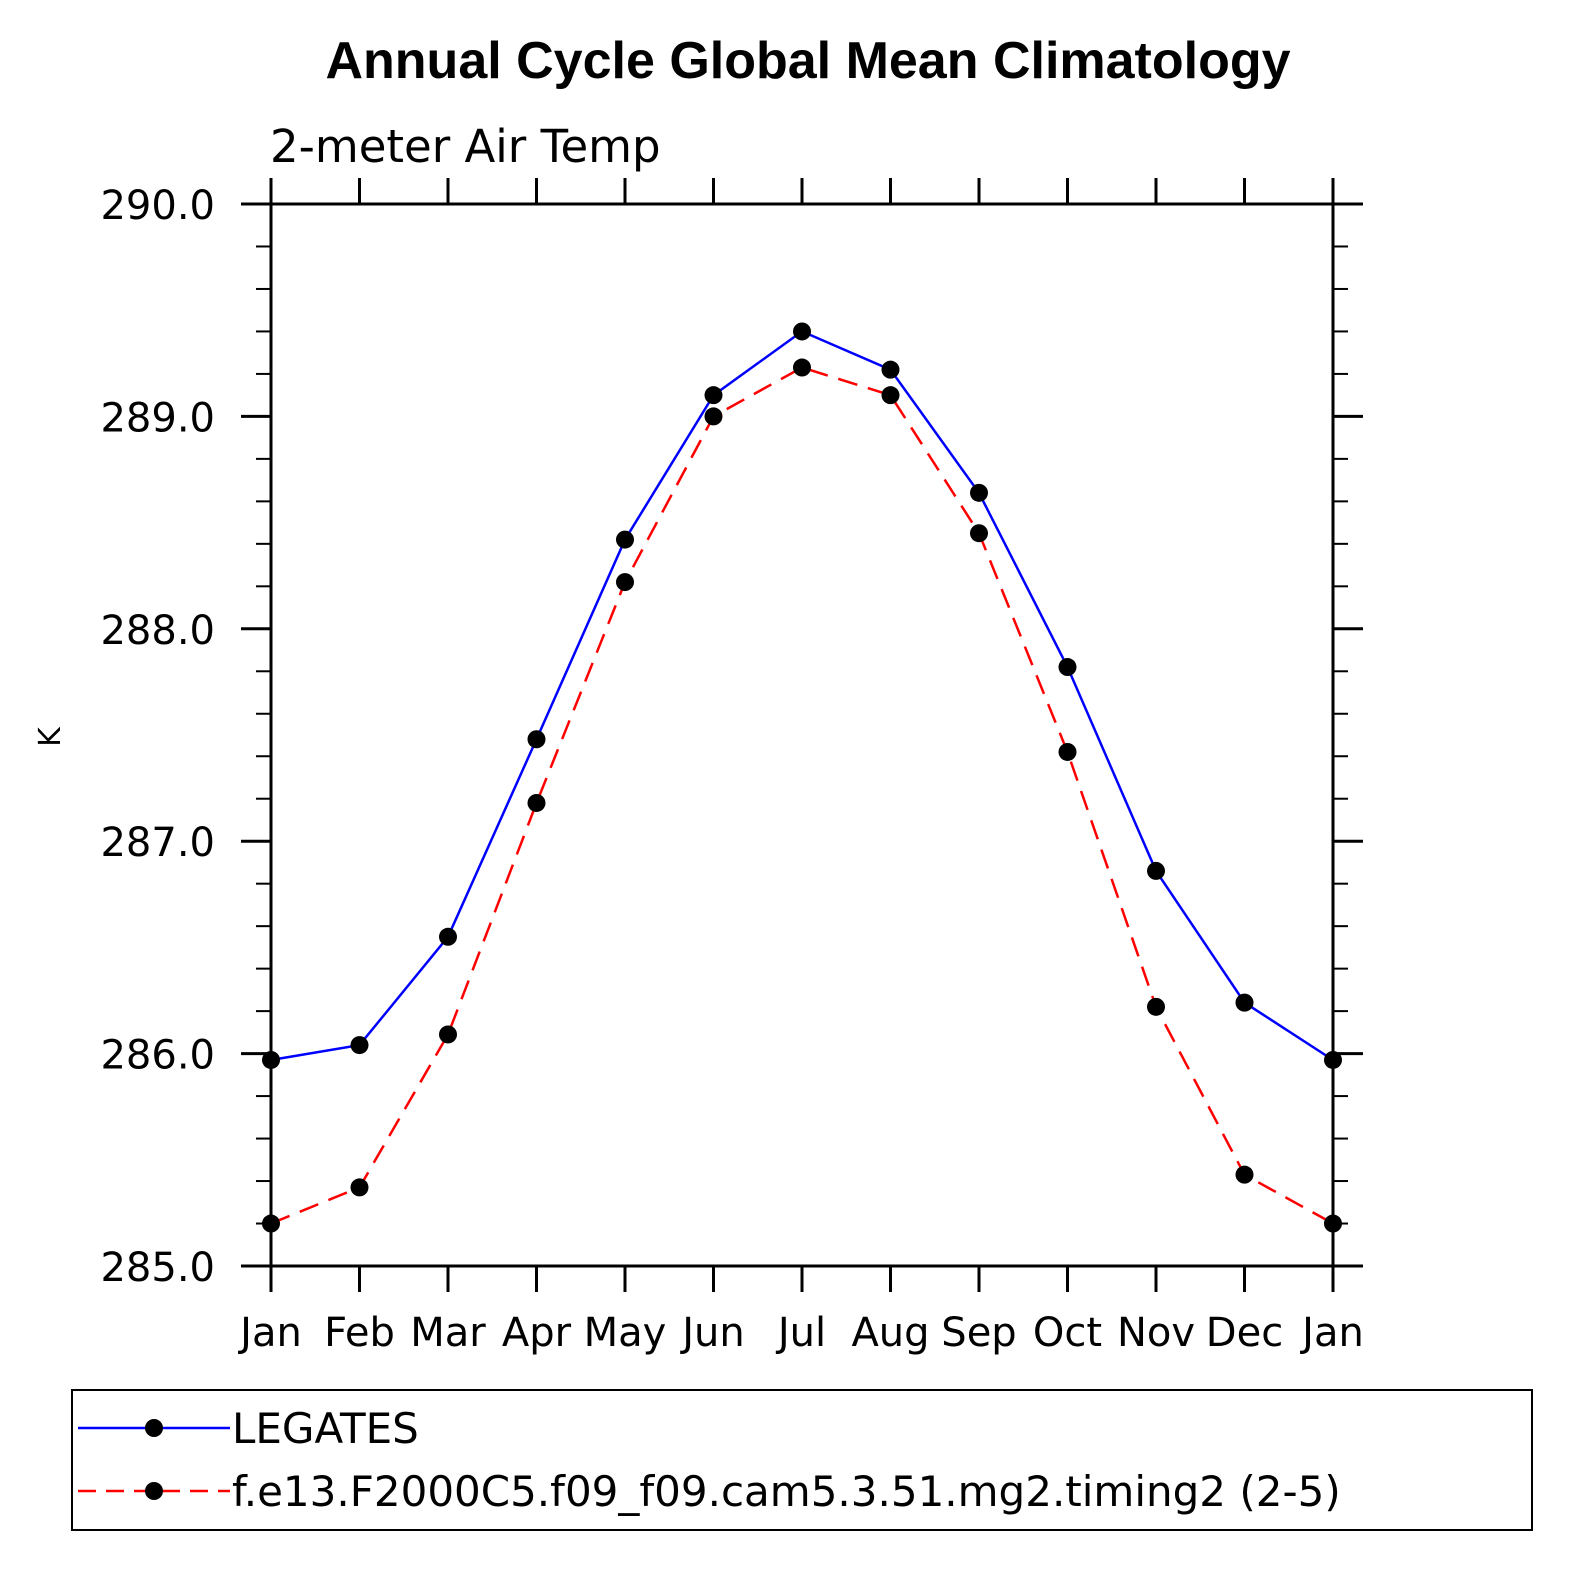  What do you see at coordinates (1067, 1333) in the screenshot?
I see `x-tick-label: Oct` at bounding box center [1067, 1333].